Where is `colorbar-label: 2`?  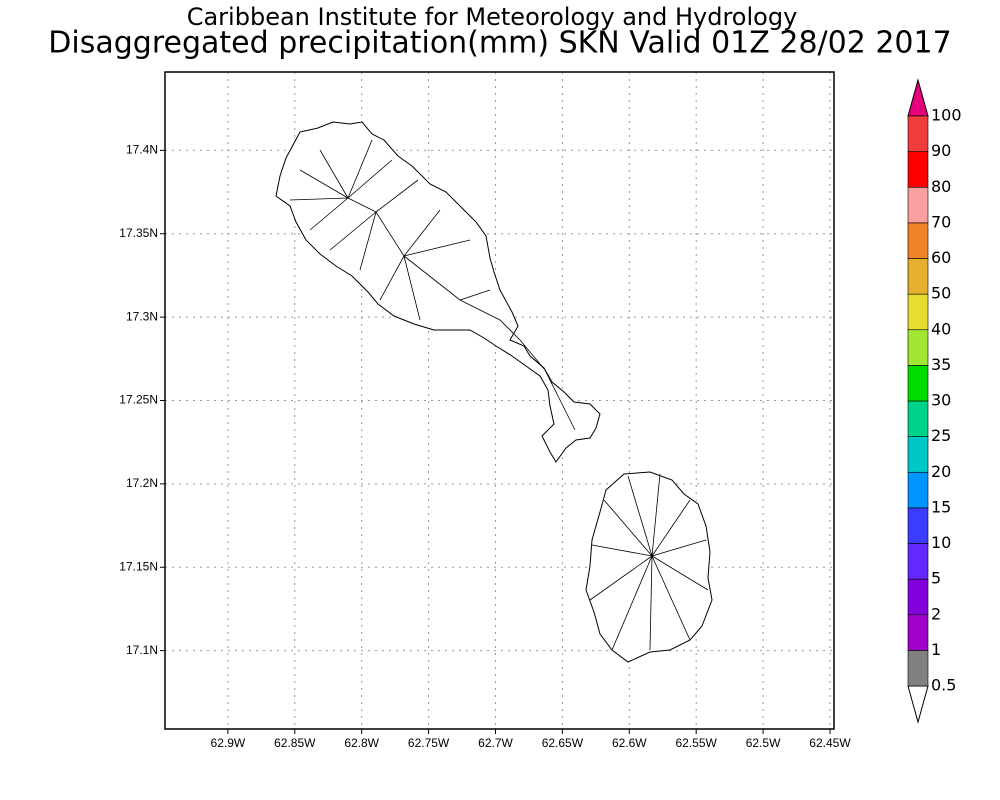
colorbar-label: 2 is located at coordinates (936, 613).